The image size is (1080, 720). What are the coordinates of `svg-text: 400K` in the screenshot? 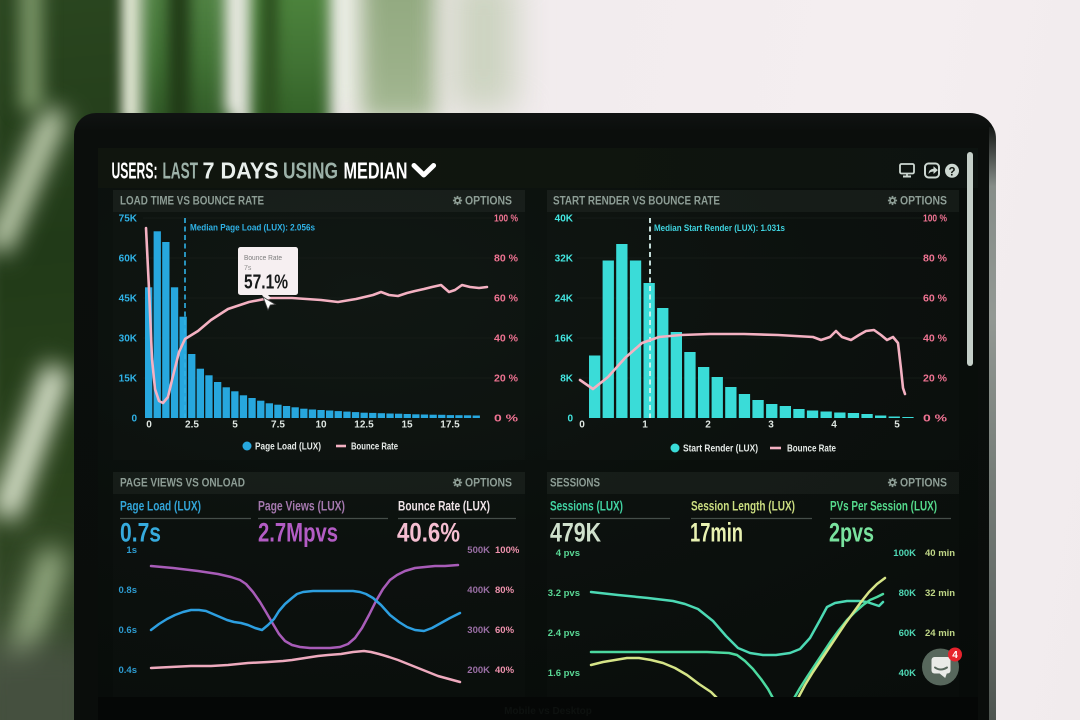 It's located at (478, 590).